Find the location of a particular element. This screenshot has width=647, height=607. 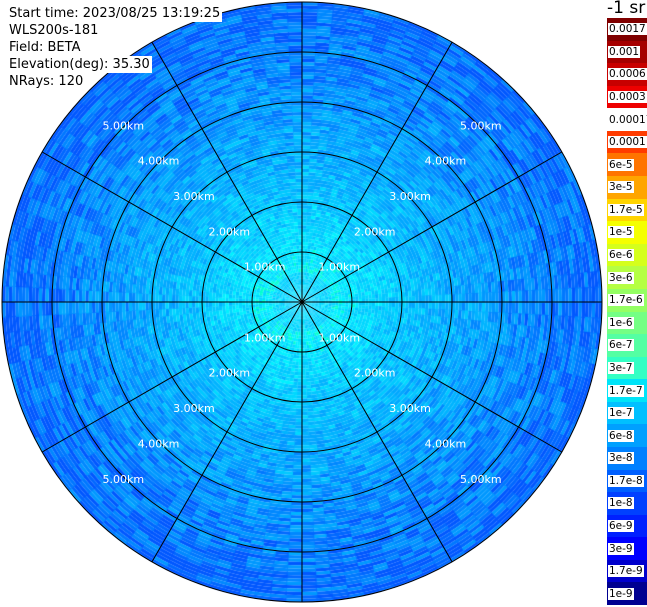

colorbar-tick-label: 3e-7 is located at coordinates (621, 367).